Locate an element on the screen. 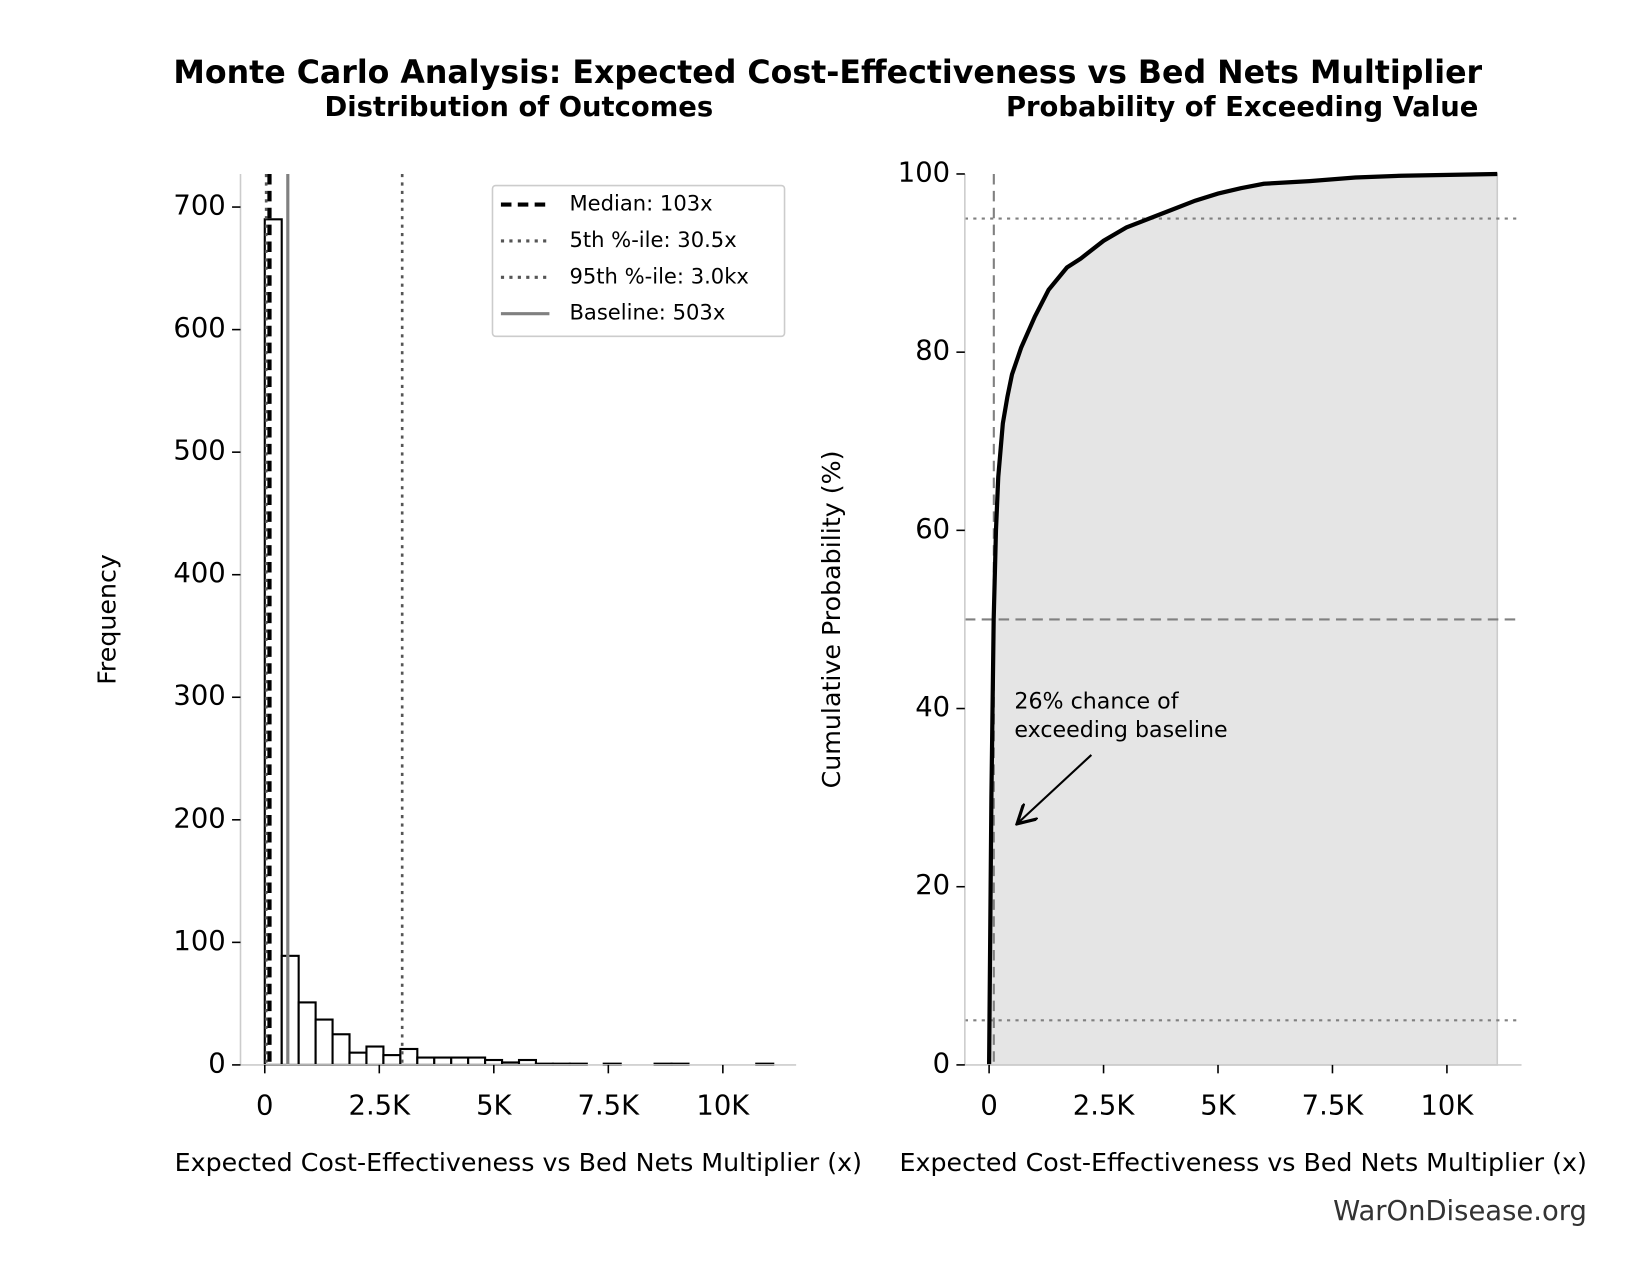 The width and height of the screenshot is (1645, 1280). y-axis-label: Frequency is located at coordinates (107, 619).